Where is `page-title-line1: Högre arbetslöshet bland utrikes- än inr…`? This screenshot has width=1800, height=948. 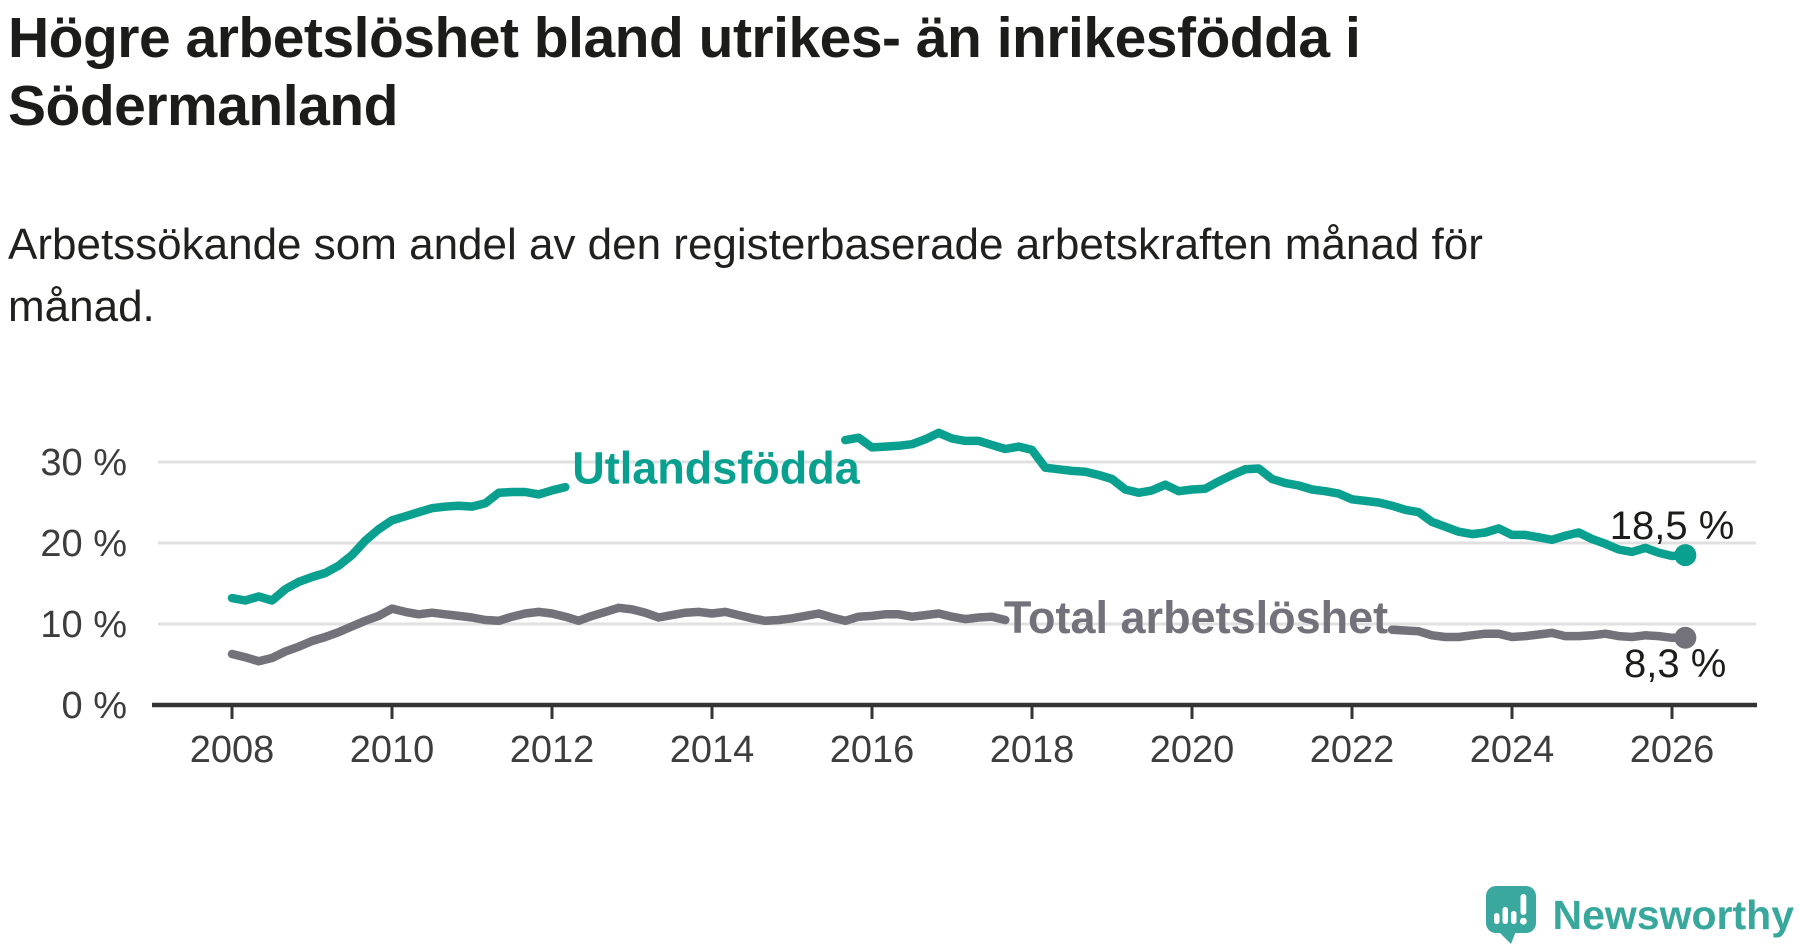 page-title-line1: Högre arbetslöshet bland utrikes- än inr… is located at coordinates (684, 38).